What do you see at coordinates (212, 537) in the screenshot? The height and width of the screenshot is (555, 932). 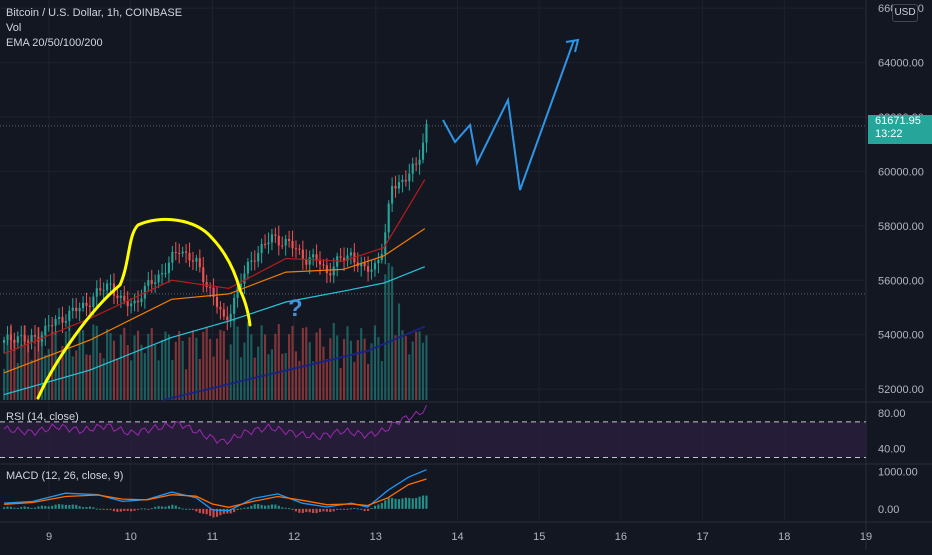 I see `time-axis-label: 11` at bounding box center [212, 537].